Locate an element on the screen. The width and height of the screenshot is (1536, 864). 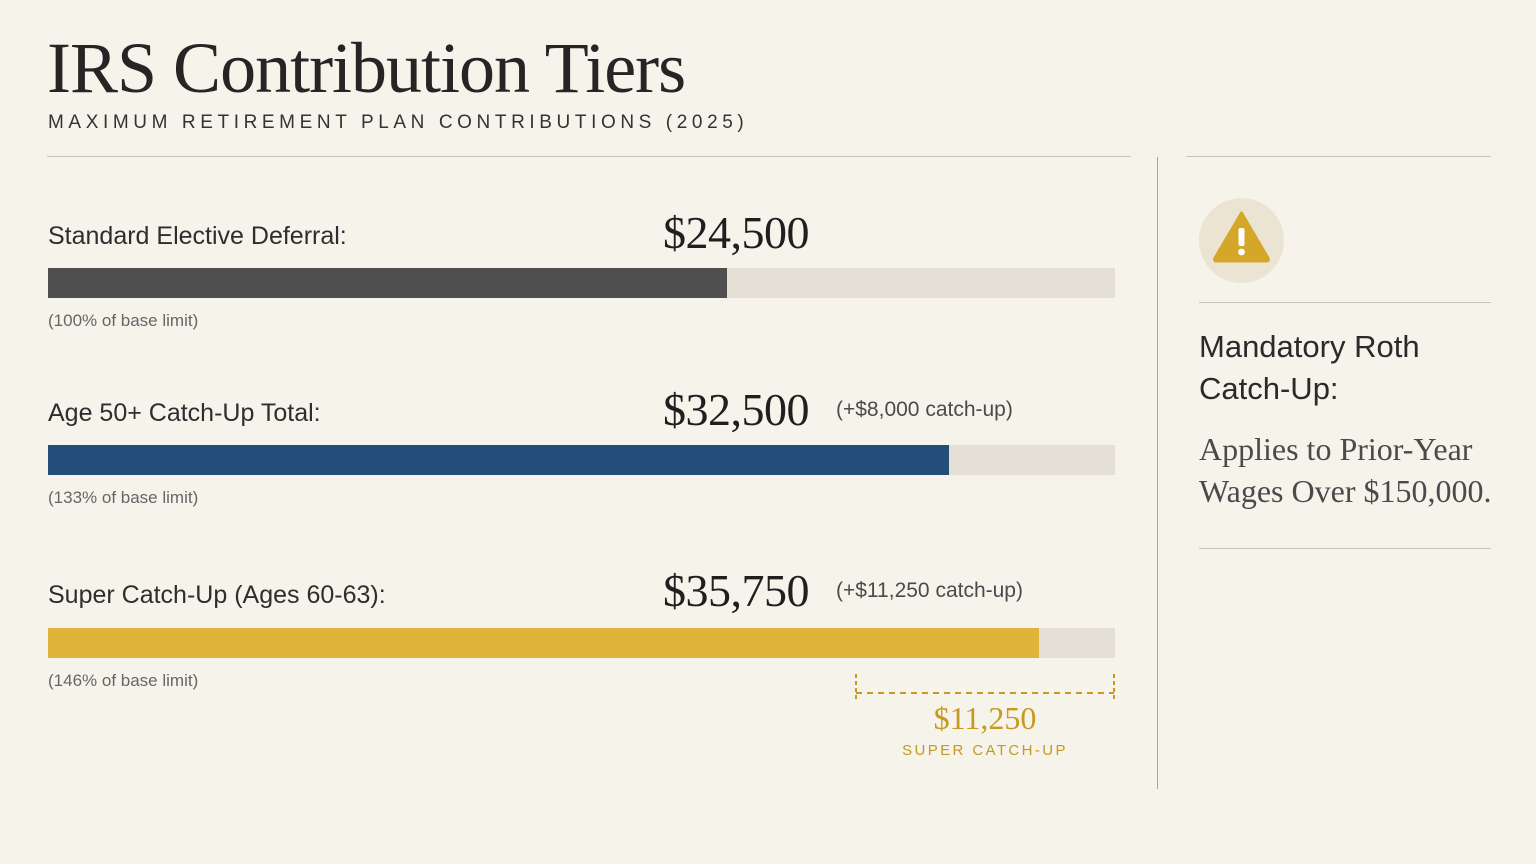
tier-label: Age 50+ Catch-Up Total: is located at coordinates (184, 413).